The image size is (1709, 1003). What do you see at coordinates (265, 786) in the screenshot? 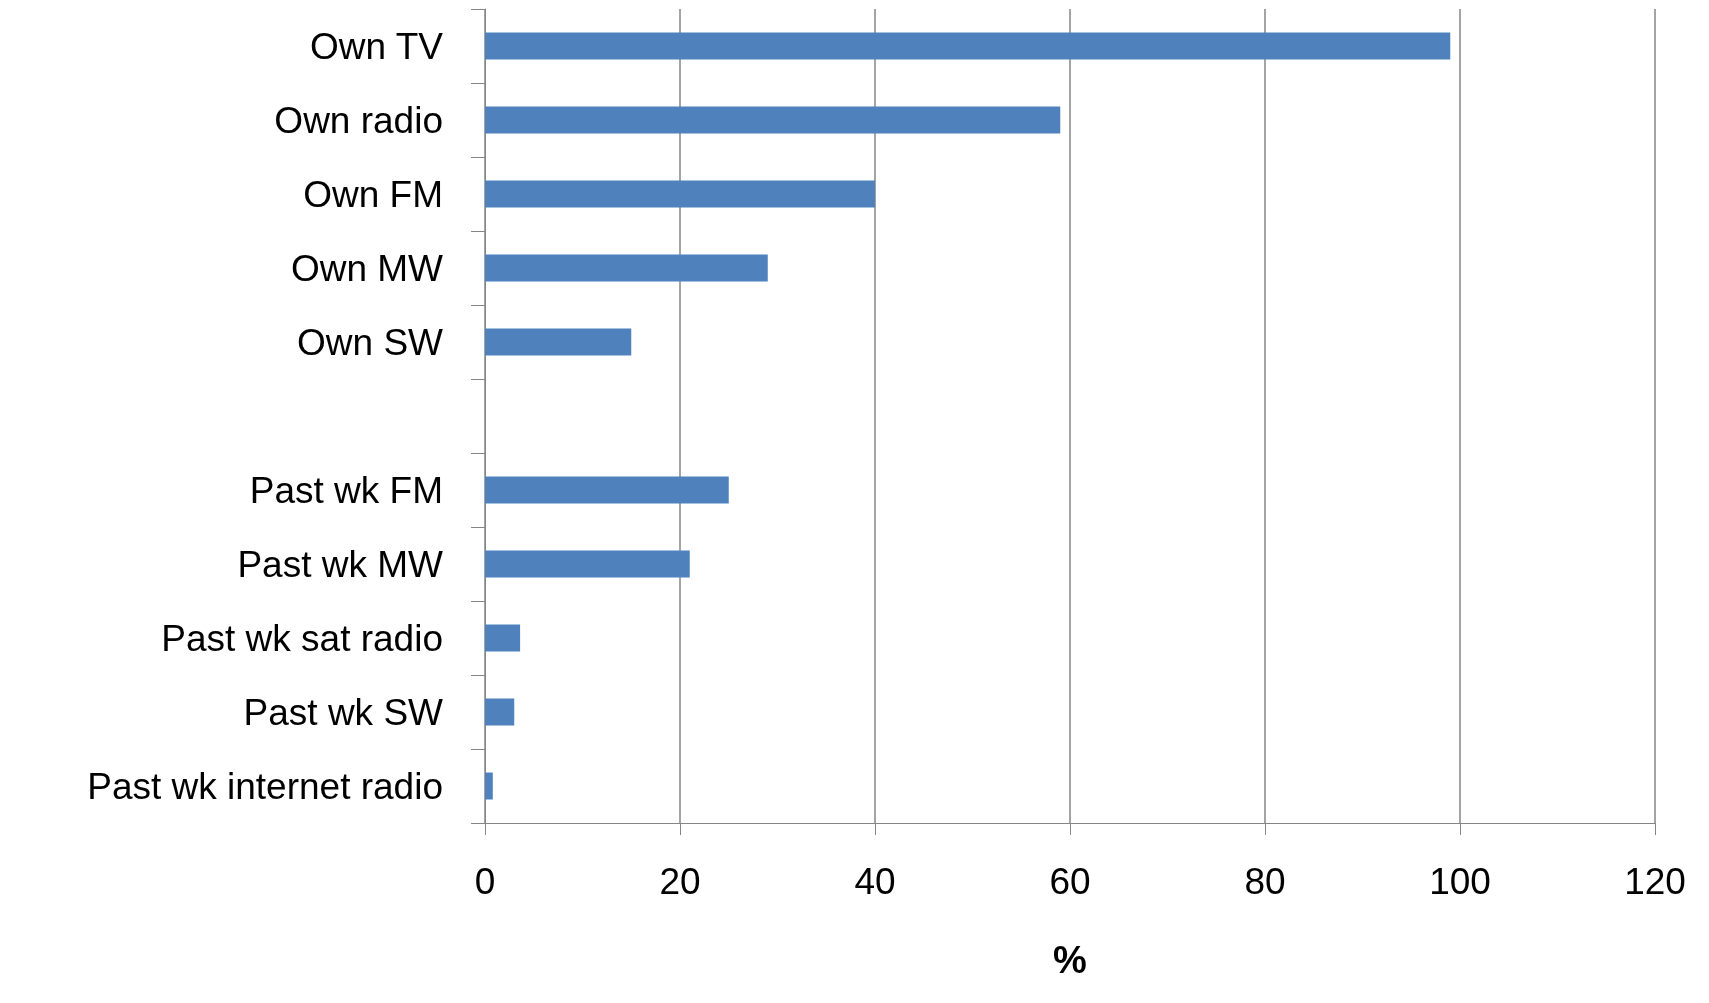
I see `y-tick-label: Past wk internet radio` at bounding box center [265, 786].